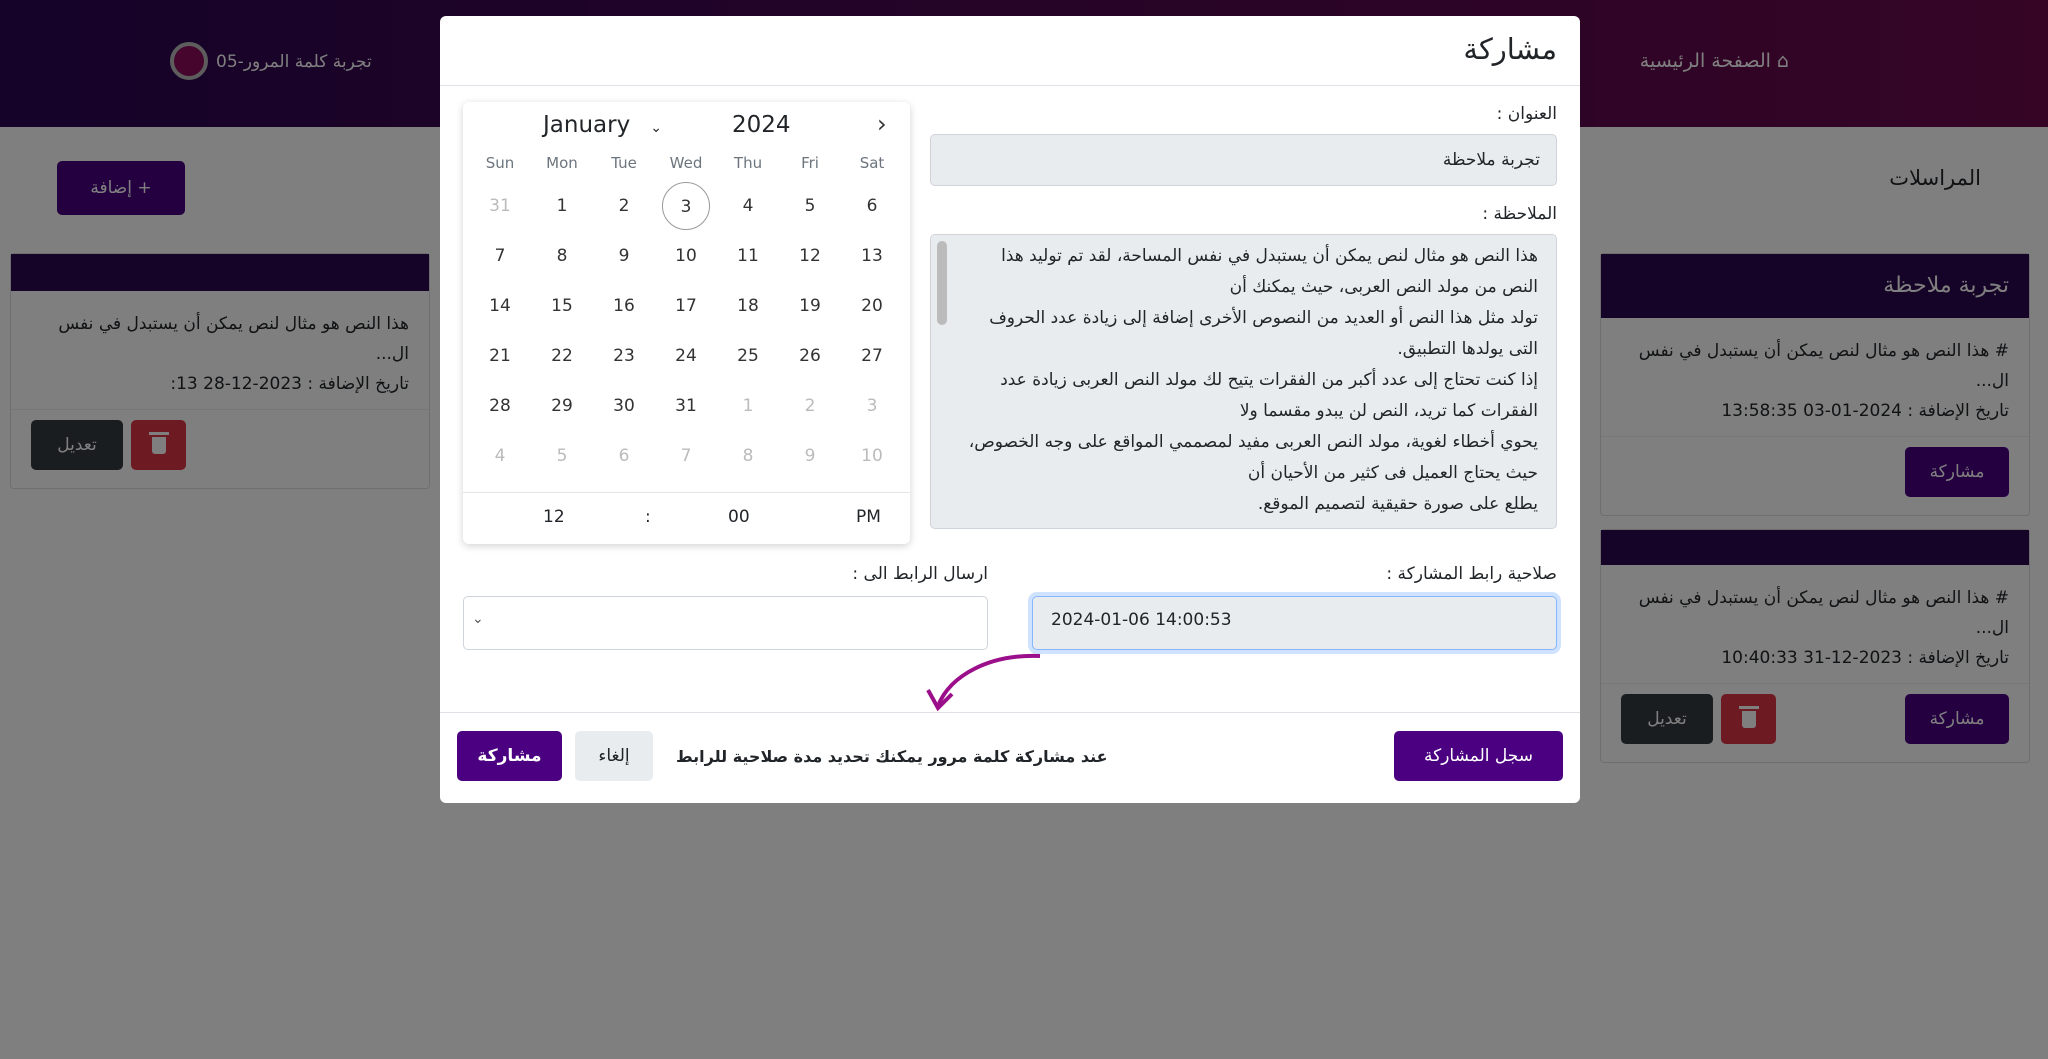 The height and width of the screenshot is (1059, 2048). I want to click on calendar-day: 22, so click(562, 356).